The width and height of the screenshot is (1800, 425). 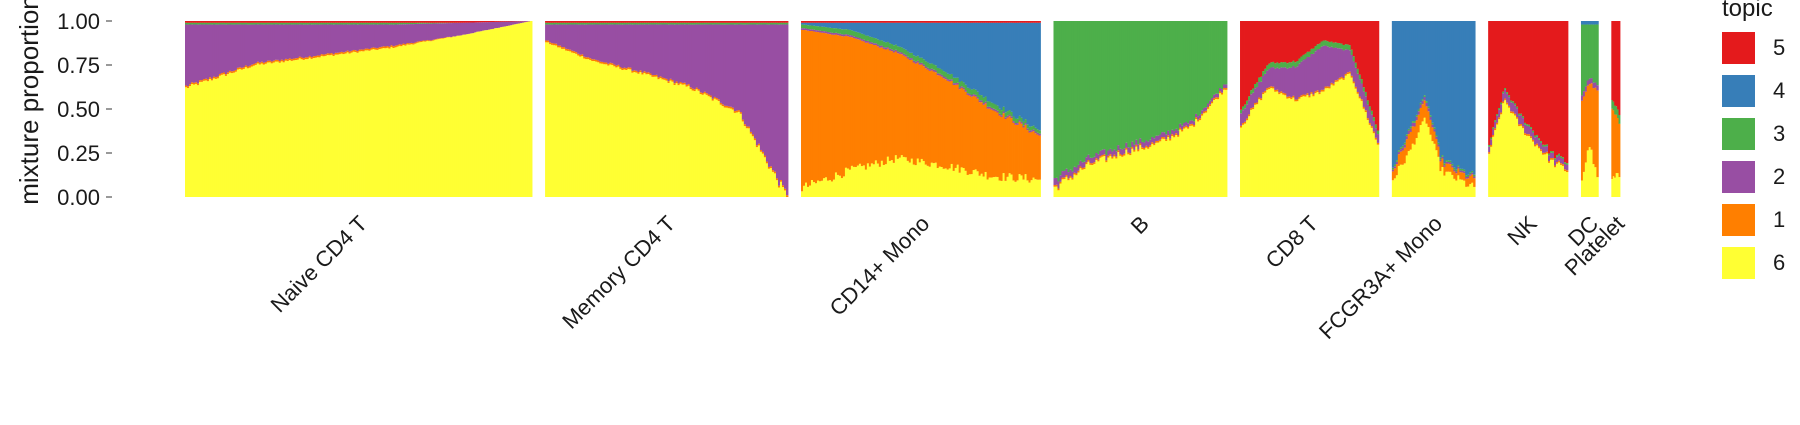 I want to click on x-tick-label: NK, so click(x=1522, y=231).